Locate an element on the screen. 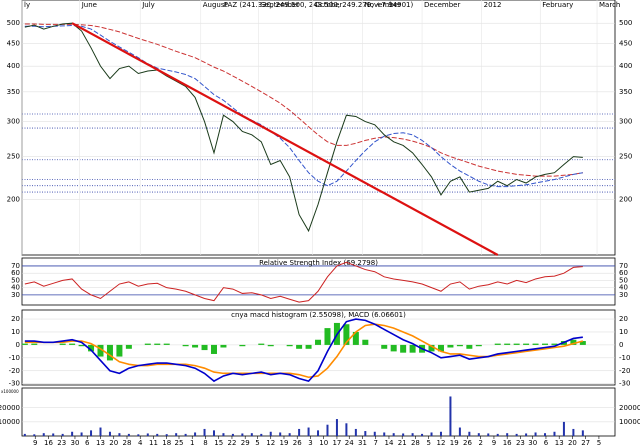 Image resolution: width=640 pixels, height=448 pixels. y-tick-label-right: 400 is located at coordinates (625, 66).